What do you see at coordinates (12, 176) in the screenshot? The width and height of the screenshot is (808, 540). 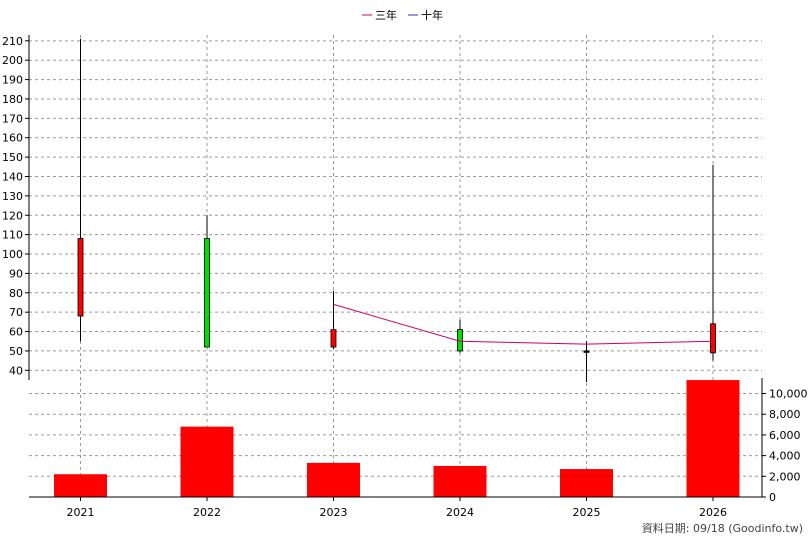 I see `price-tick-label: 140` at bounding box center [12, 176].